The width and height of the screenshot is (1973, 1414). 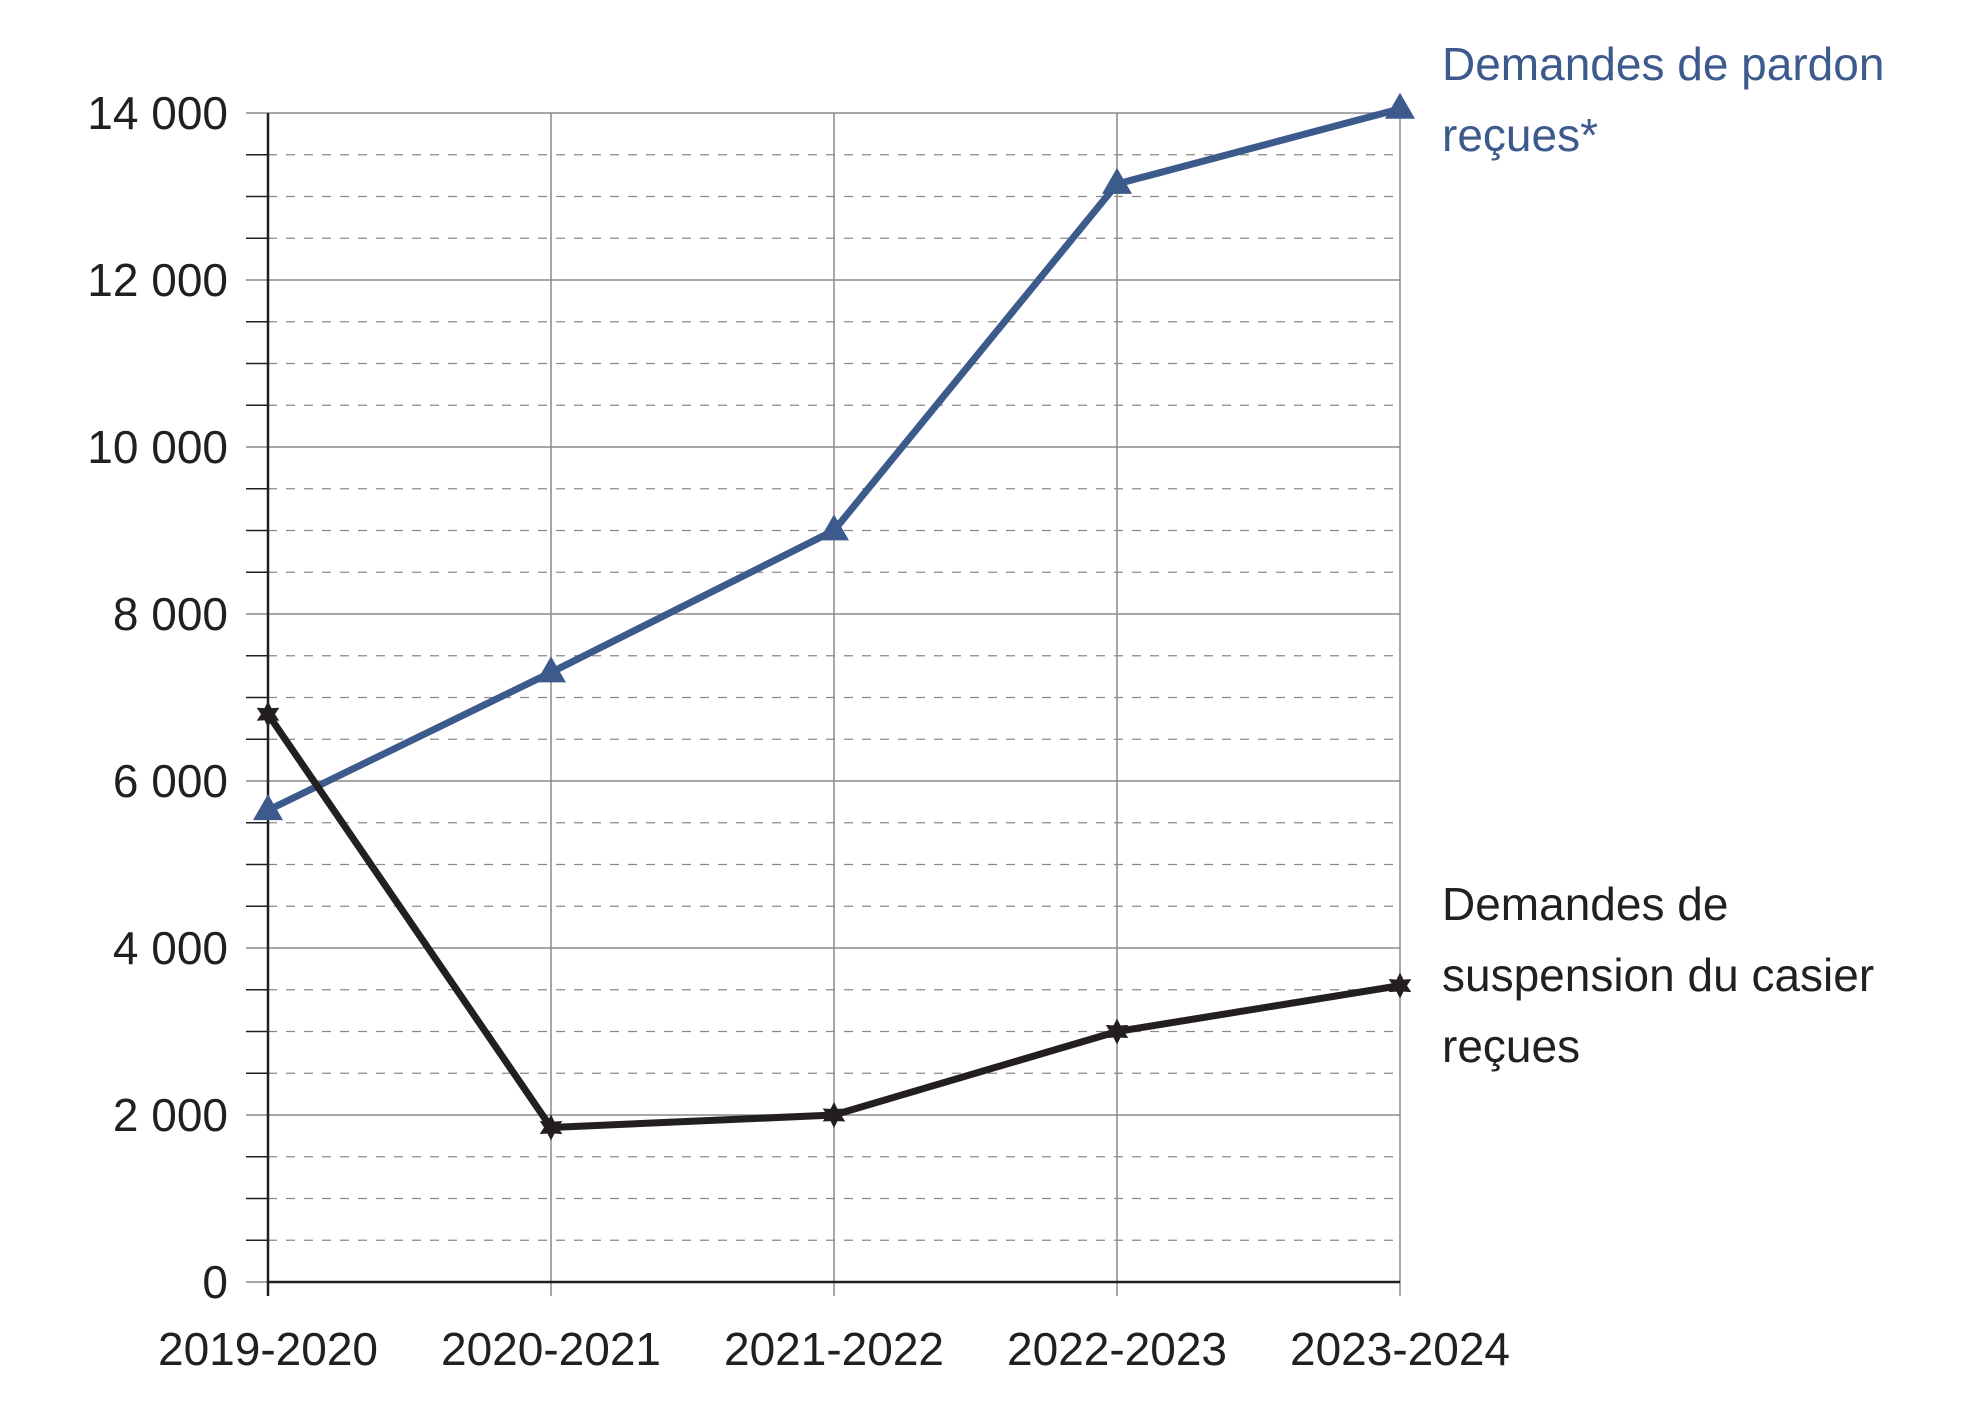 What do you see at coordinates (1663, 99) in the screenshot?
I see `series-label-0: Demandes de pardon reçues*` at bounding box center [1663, 99].